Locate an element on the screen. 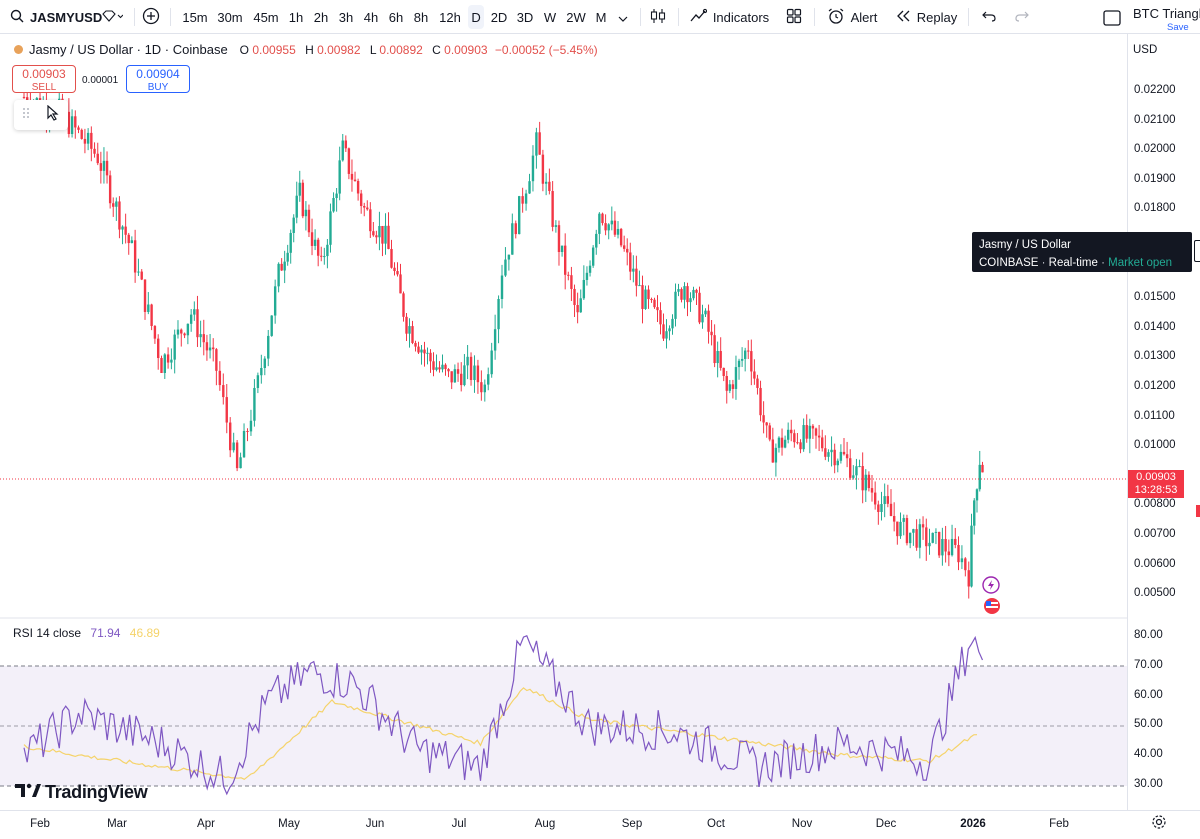 This screenshot has height=839, width=1200. templates-button is located at coordinates (794, 17).